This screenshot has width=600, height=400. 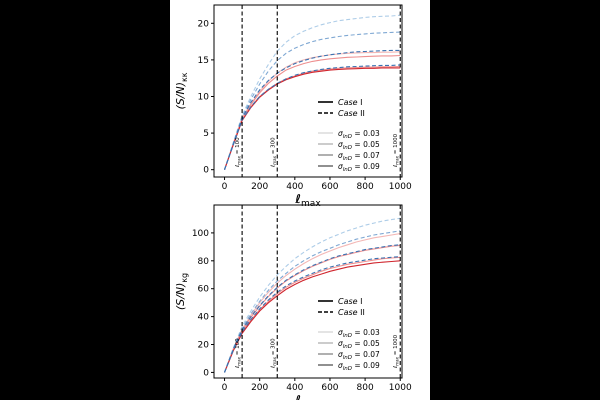 What do you see at coordinates (181, 90) in the screenshot?
I see `y-axis-label: (S/N)κκ` at bounding box center [181, 90].